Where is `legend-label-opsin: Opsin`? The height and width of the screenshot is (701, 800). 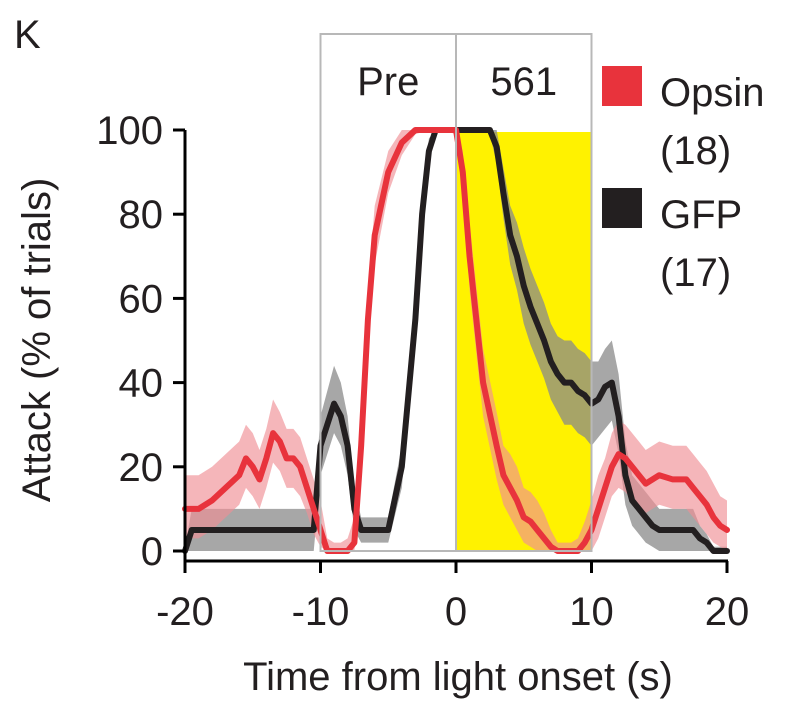 legend-label-opsin: Opsin is located at coordinates (712, 93).